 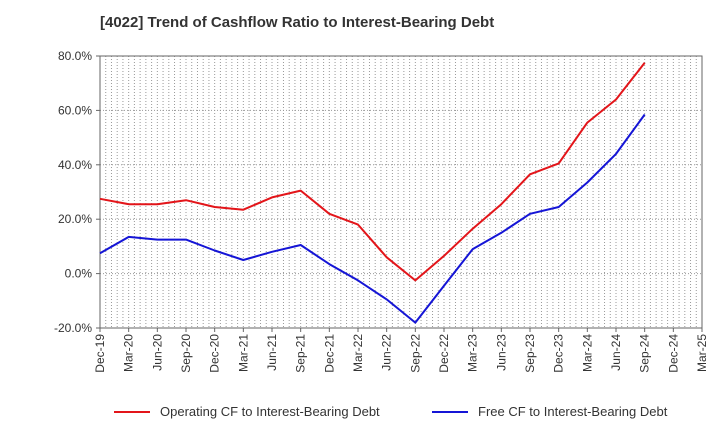 I want to click on x-tick-label: Dec-20, so click(x=215, y=353).